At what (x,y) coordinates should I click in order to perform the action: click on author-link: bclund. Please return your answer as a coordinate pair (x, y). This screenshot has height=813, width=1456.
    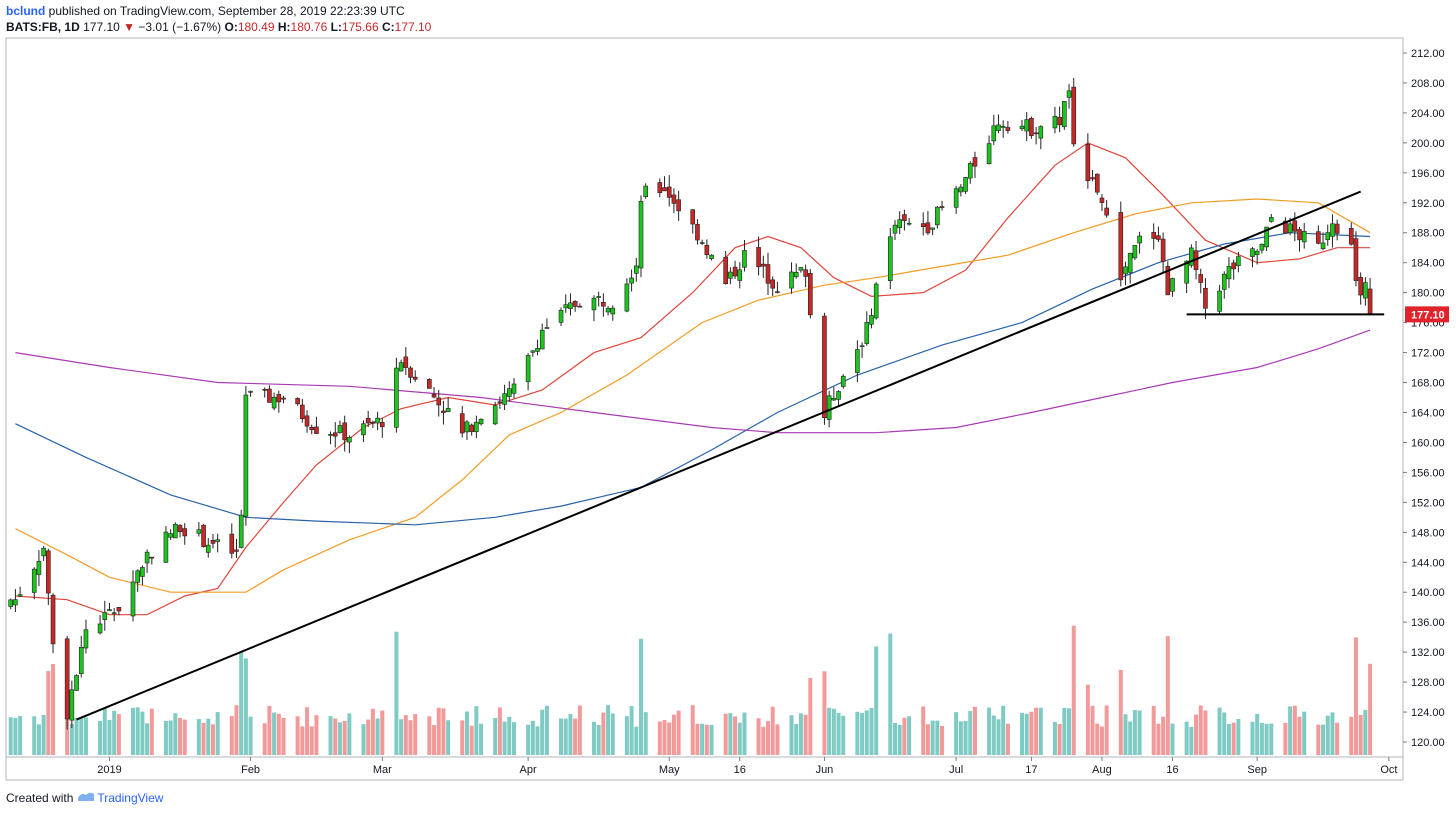
    Looking at the image, I should click on (26, 11).